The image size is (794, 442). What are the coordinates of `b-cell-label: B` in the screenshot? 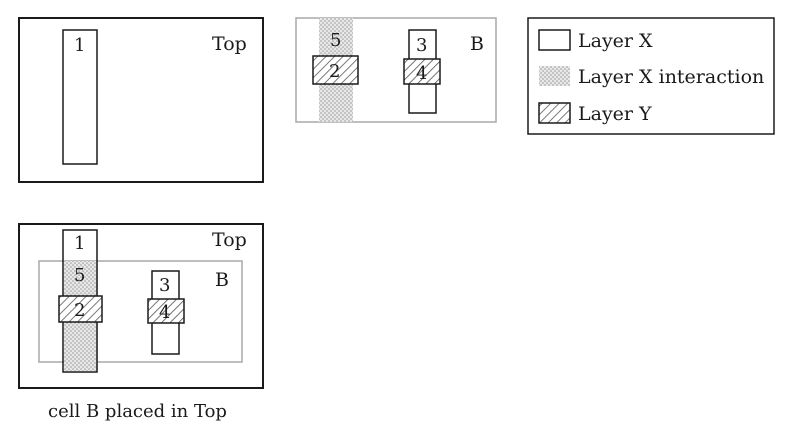 It's located at (477, 44).